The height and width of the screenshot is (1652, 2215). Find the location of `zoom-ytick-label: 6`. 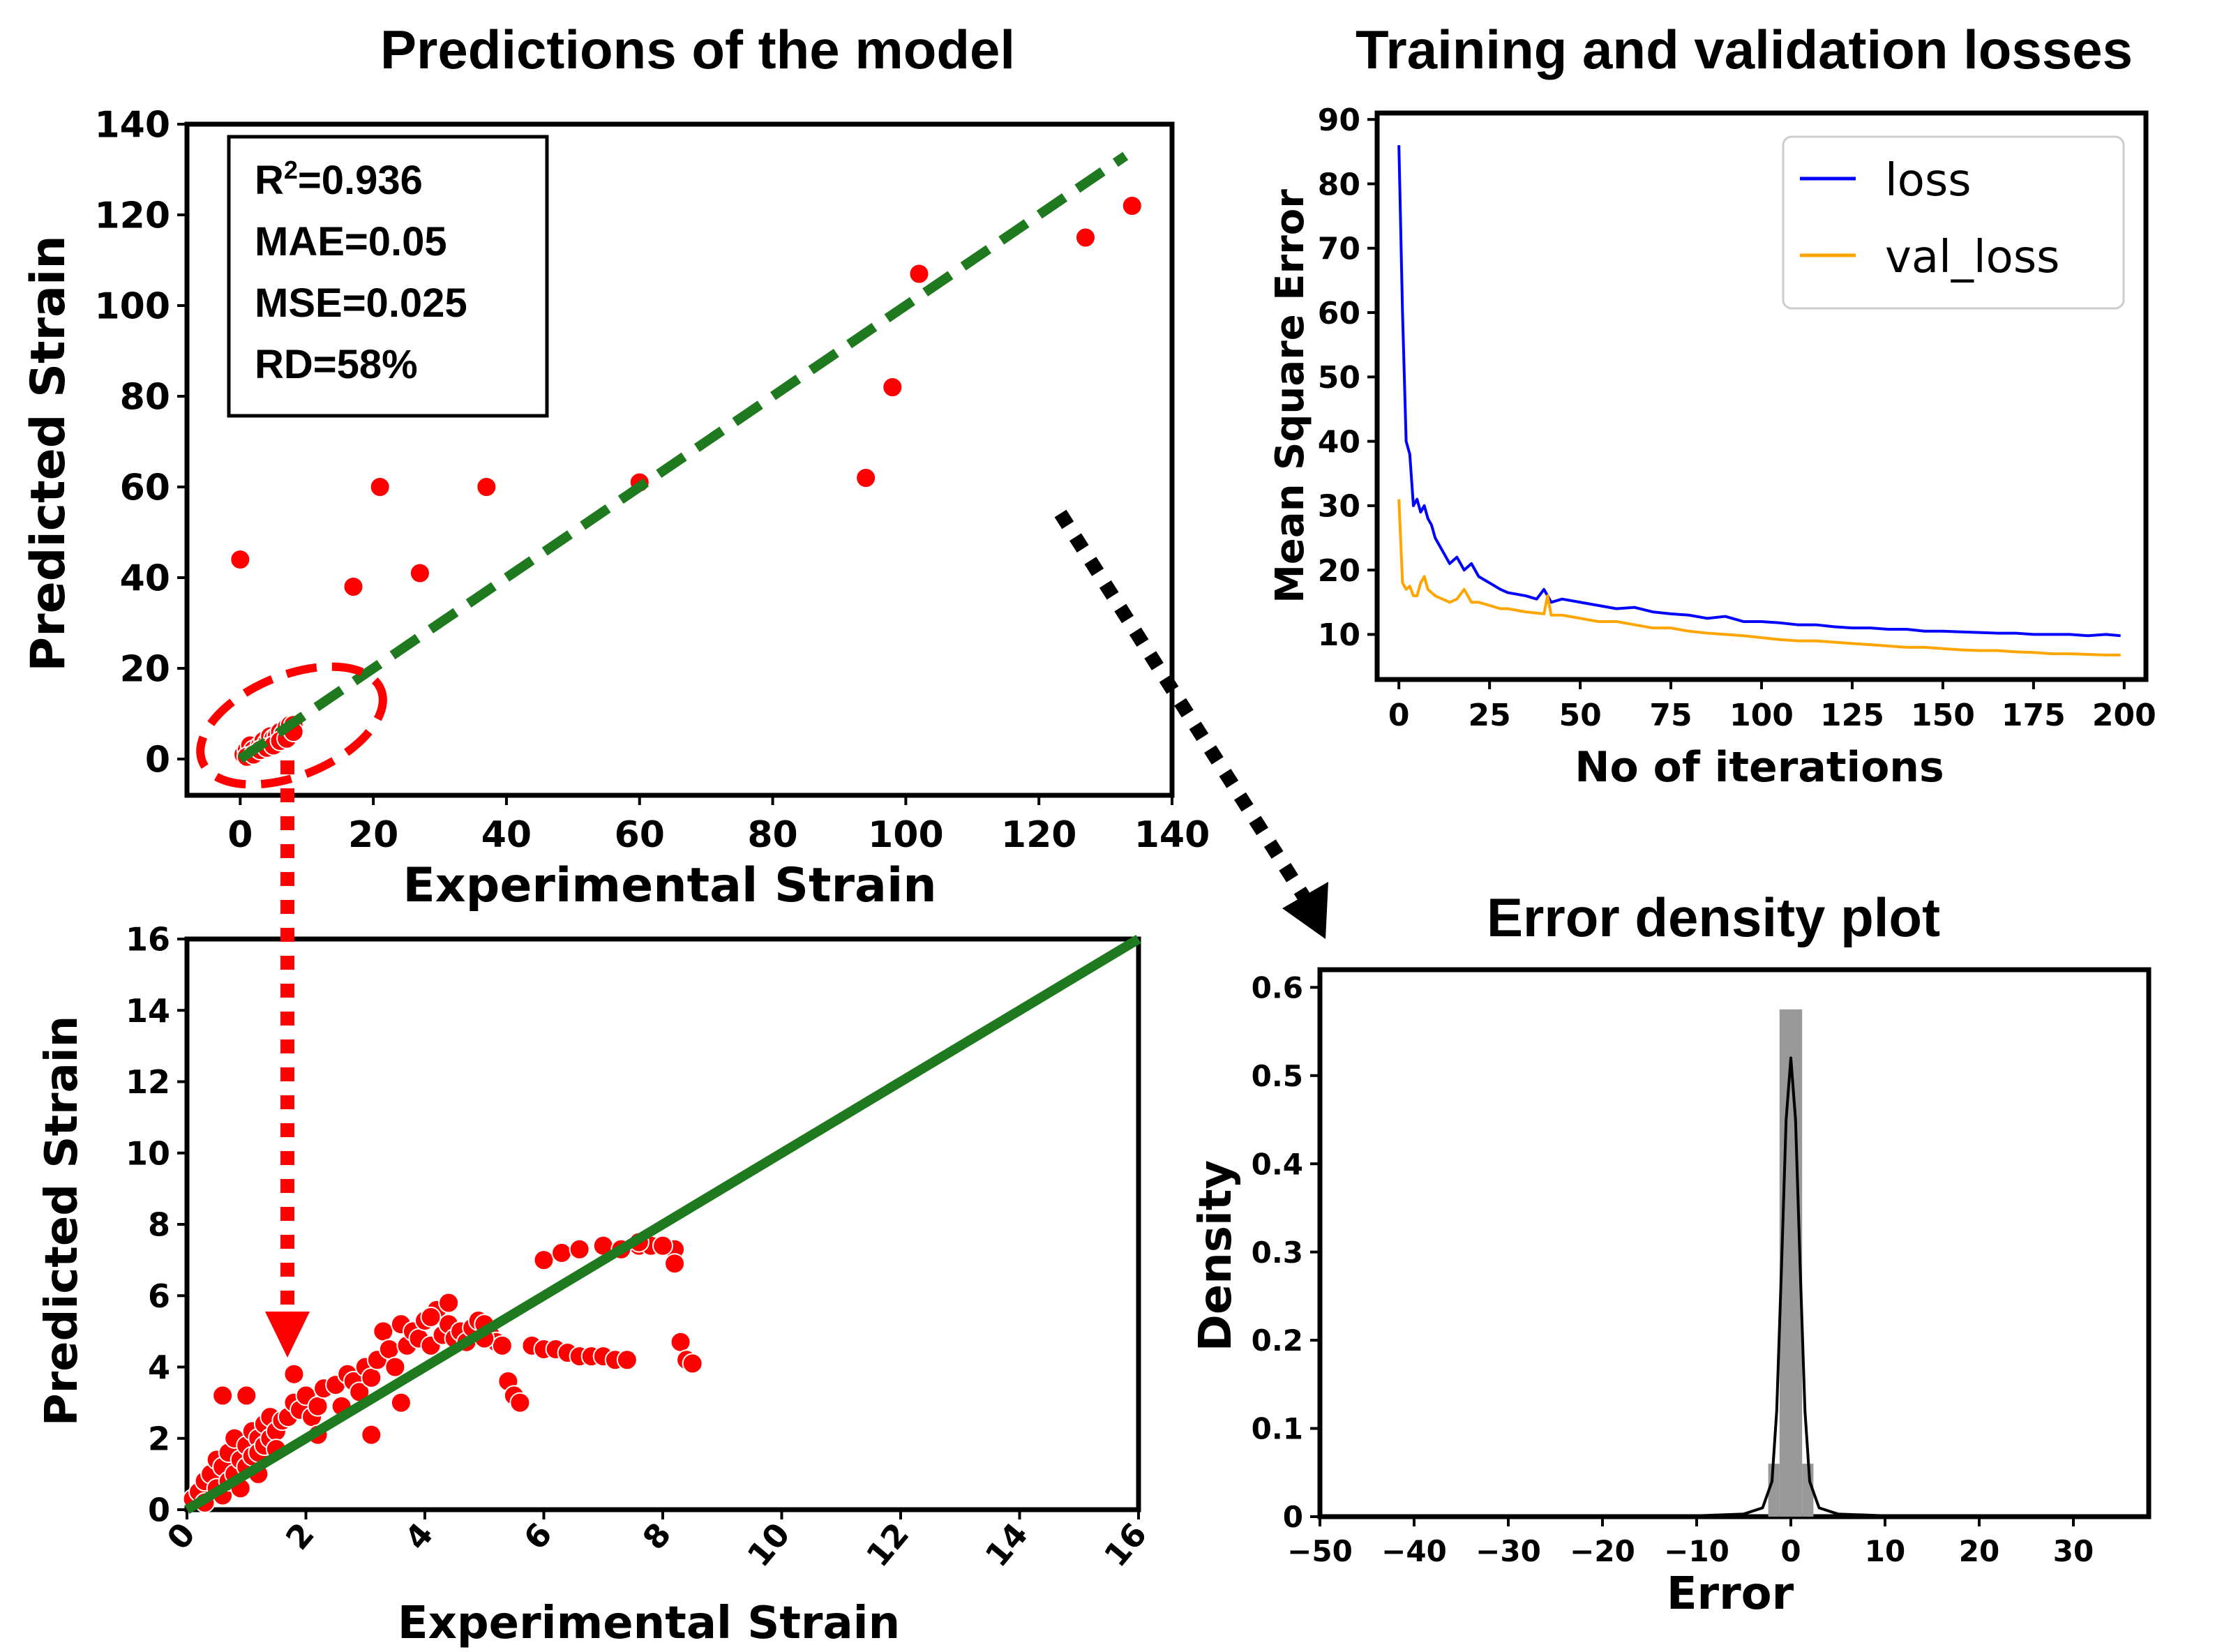

zoom-ytick-label: 6 is located at coordinates (159, 1296).